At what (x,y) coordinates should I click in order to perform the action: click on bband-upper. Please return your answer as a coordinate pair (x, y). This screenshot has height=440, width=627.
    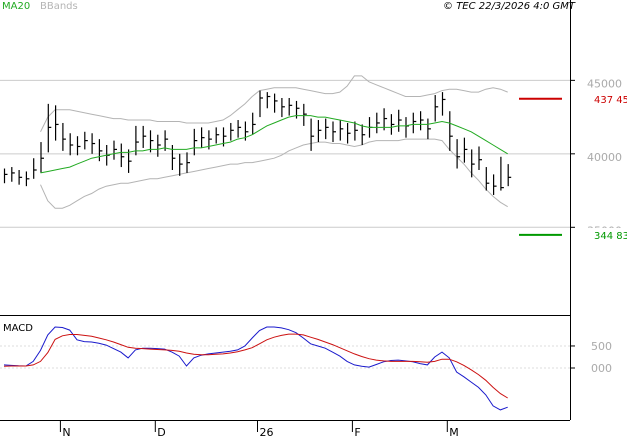
    Looking at the image, I should click on (274, 104).